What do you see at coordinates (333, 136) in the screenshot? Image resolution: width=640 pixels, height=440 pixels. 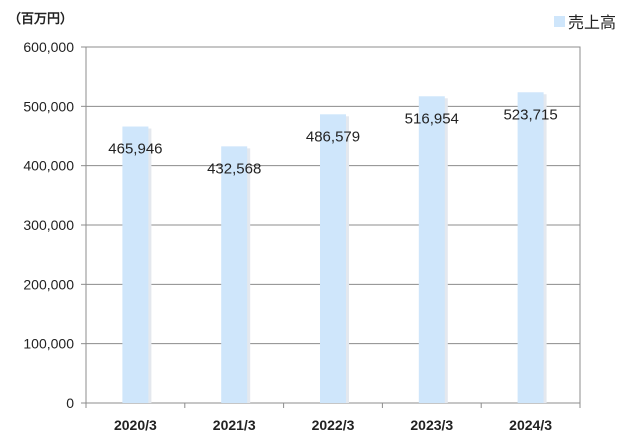 I see `data-label: 486,579` at bounding box center [333, 136].